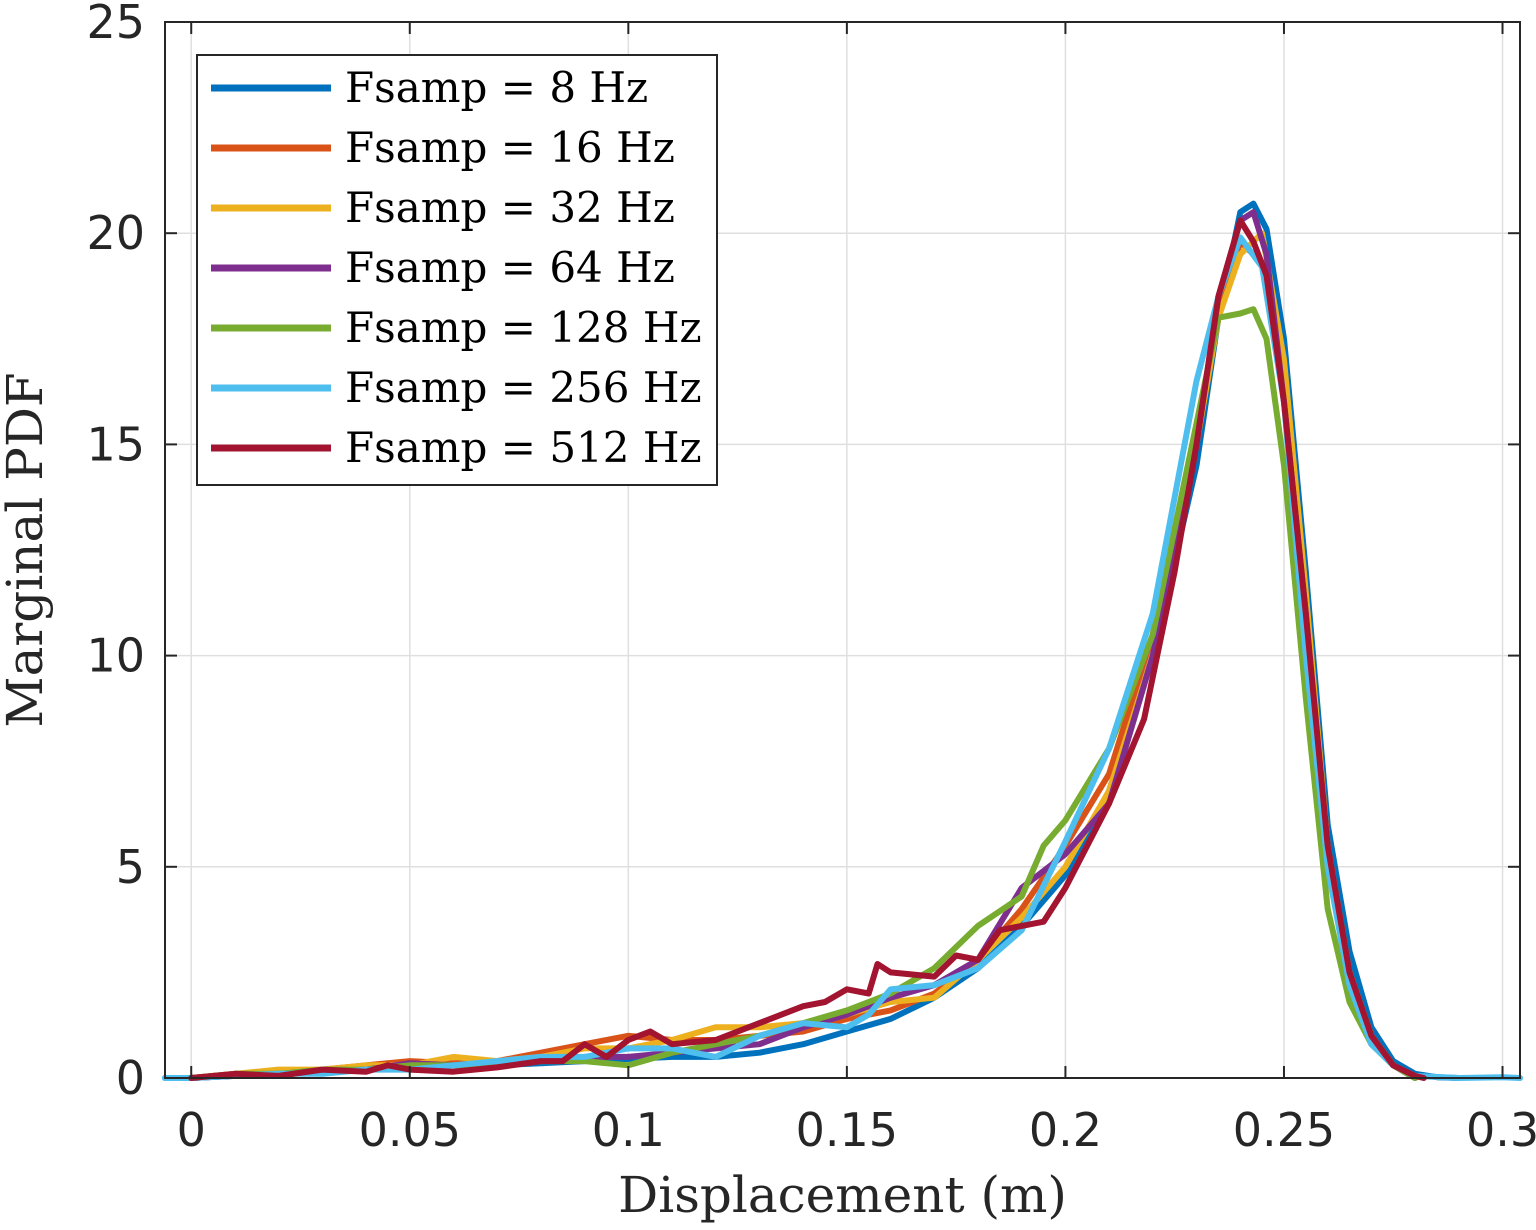  Describe the element at coordinates (27, 549) in the screenshot. I see `y-axis-label: Marginal PDF` at that location.